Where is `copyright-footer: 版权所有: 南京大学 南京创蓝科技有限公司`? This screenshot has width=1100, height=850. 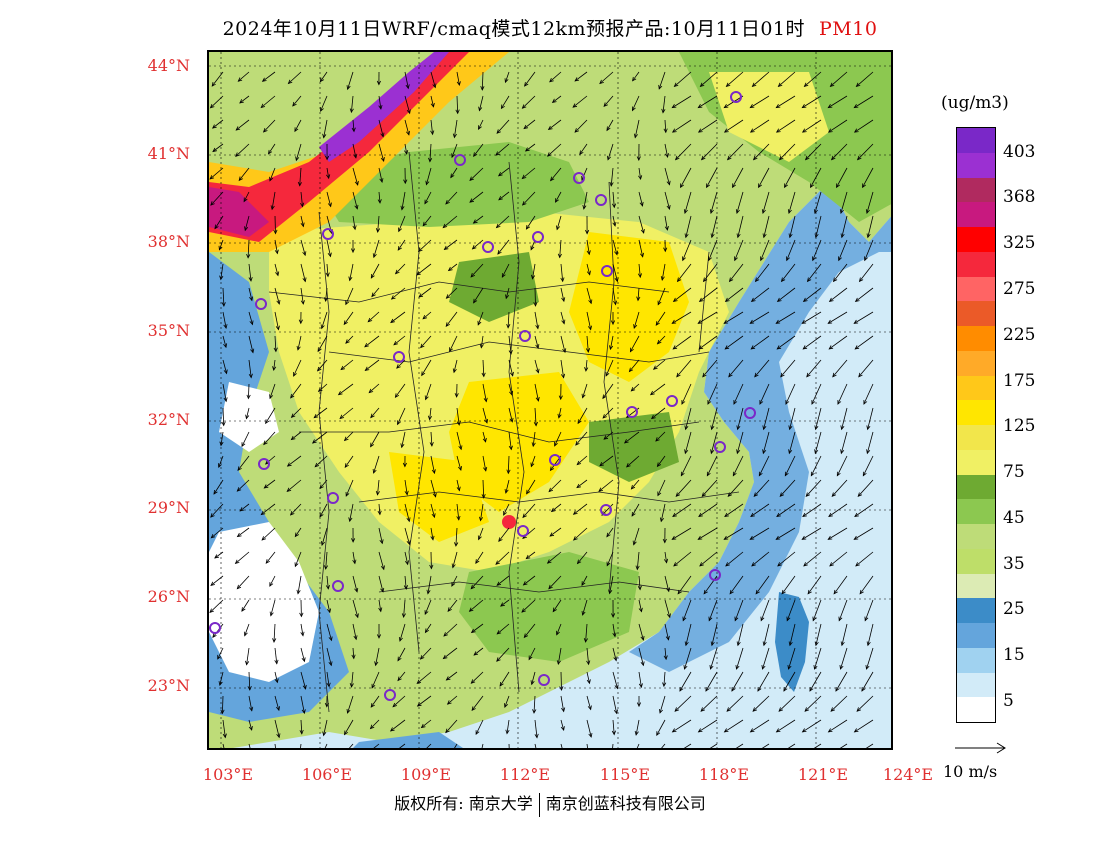
copyright-footer: 版权所有: 南京大学 南京创蓝科技有限公司 is located at coordinates (550, 803).